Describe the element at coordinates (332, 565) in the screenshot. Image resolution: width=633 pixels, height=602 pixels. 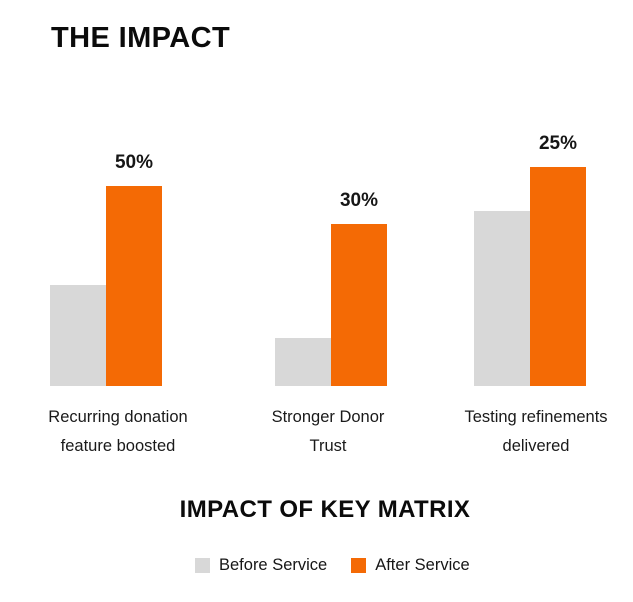
I see `legend: Before Service After Service` at that location.